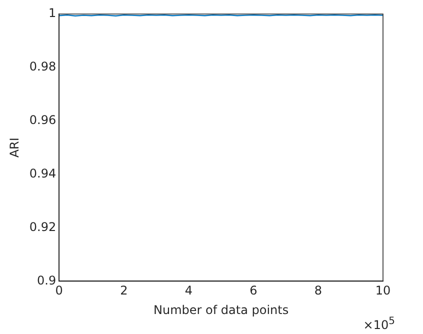 Image resolution: width=423 pixels, height=334 pixels. I want to click on text: ×10$^{5}$, so click(379, 324).